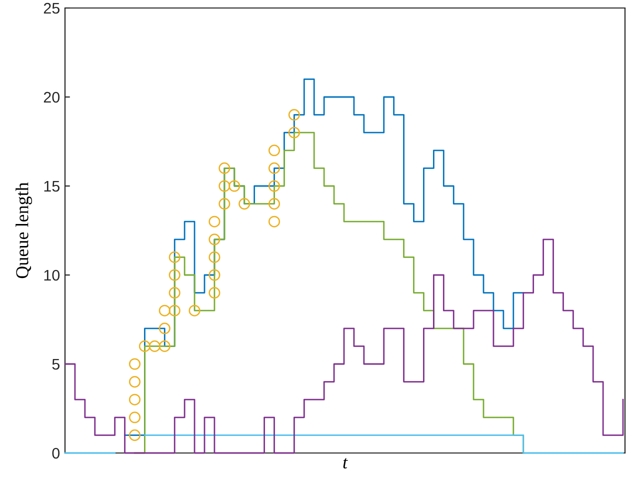 The image size is (627, 487). I want to click on y-tick-label: 5, so click(56, 364).